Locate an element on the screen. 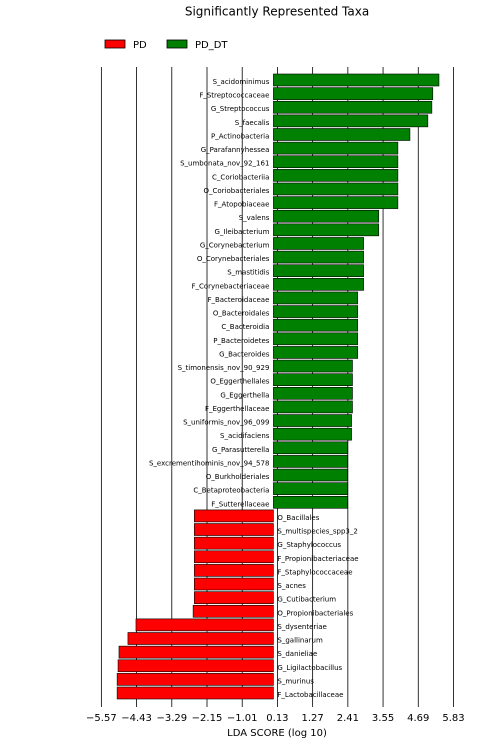  category-label: S_acidominimus is located at coordinates (241, 82).